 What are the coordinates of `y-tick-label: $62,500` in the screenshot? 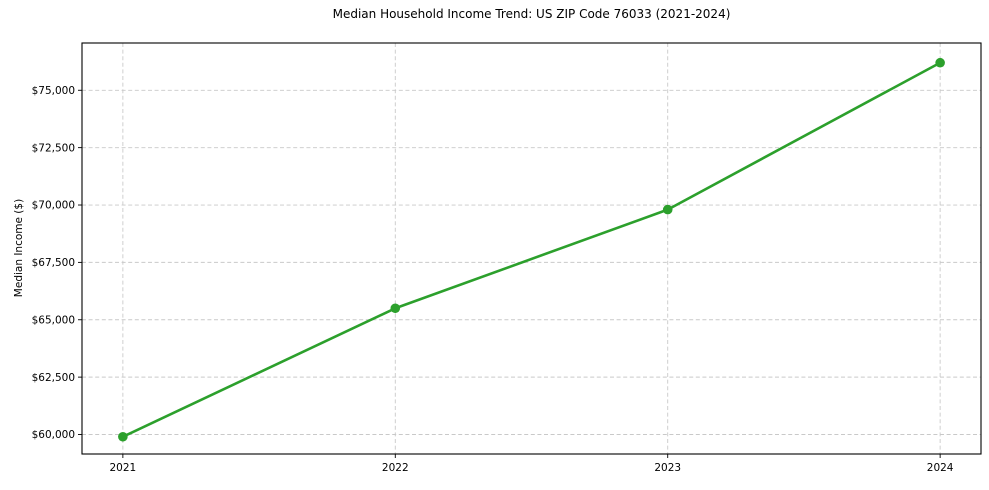 It's located at (53, 378).